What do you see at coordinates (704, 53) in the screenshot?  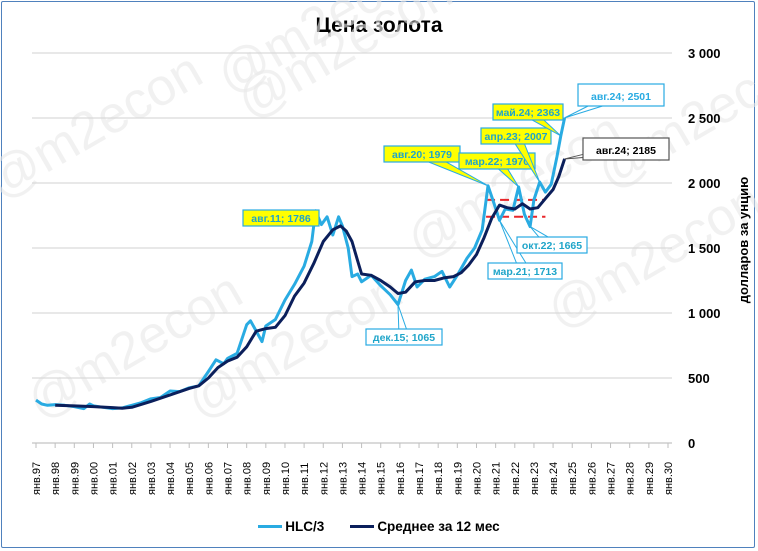 I see `y-tick-label: 3 000` at bounding box center [704, 53].